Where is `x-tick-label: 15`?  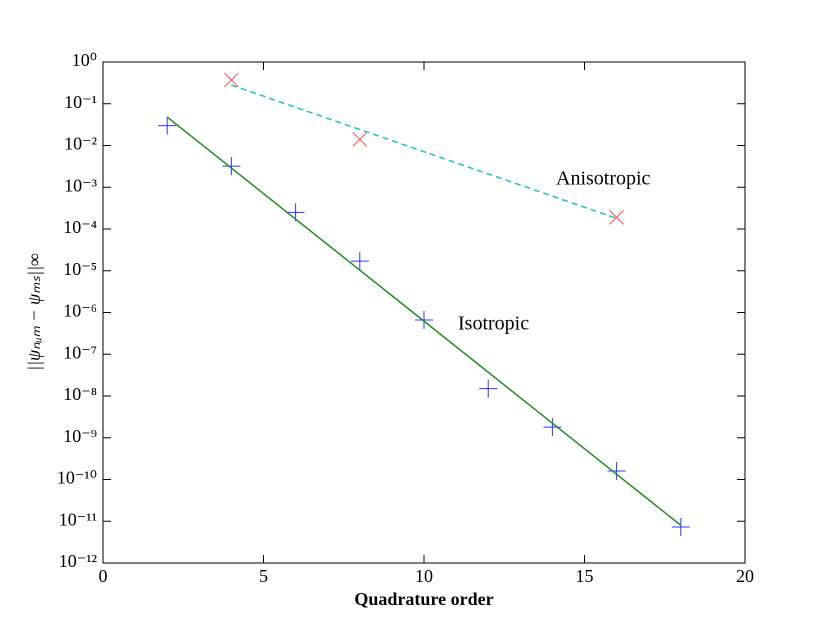 x-tick-label: 15 is located at coordinates (585, 576).